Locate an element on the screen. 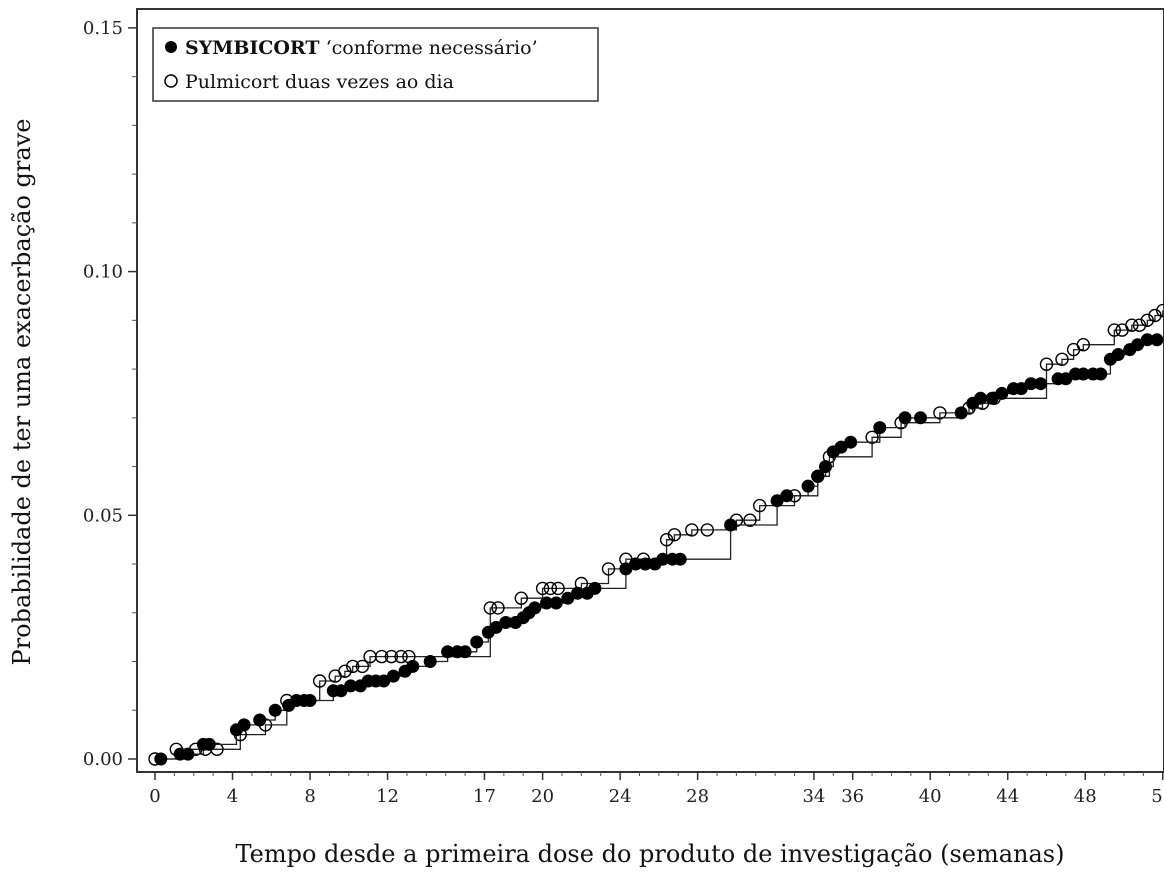 The image size is (1164, 877). x-tick-label: 20 is located at coordinates (542, 796).